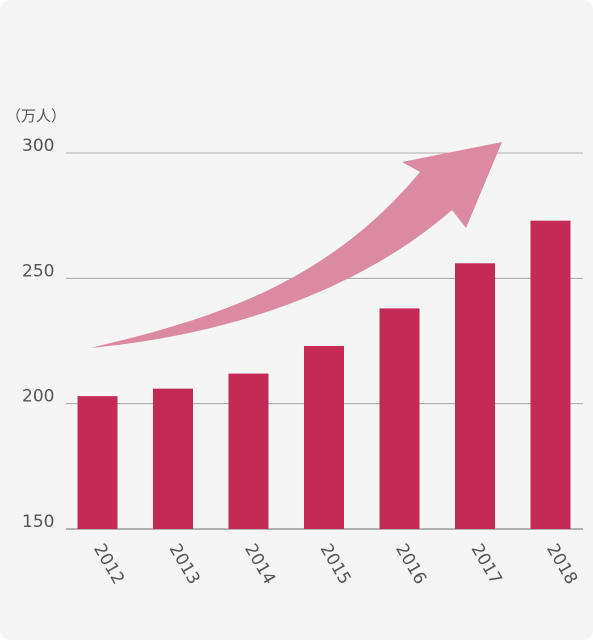 The width and height of the screenshot is (593, 644). Describe the element at coordinates (259, 564) in the screenshot. I see `x-tick-label: 2014` at that location.